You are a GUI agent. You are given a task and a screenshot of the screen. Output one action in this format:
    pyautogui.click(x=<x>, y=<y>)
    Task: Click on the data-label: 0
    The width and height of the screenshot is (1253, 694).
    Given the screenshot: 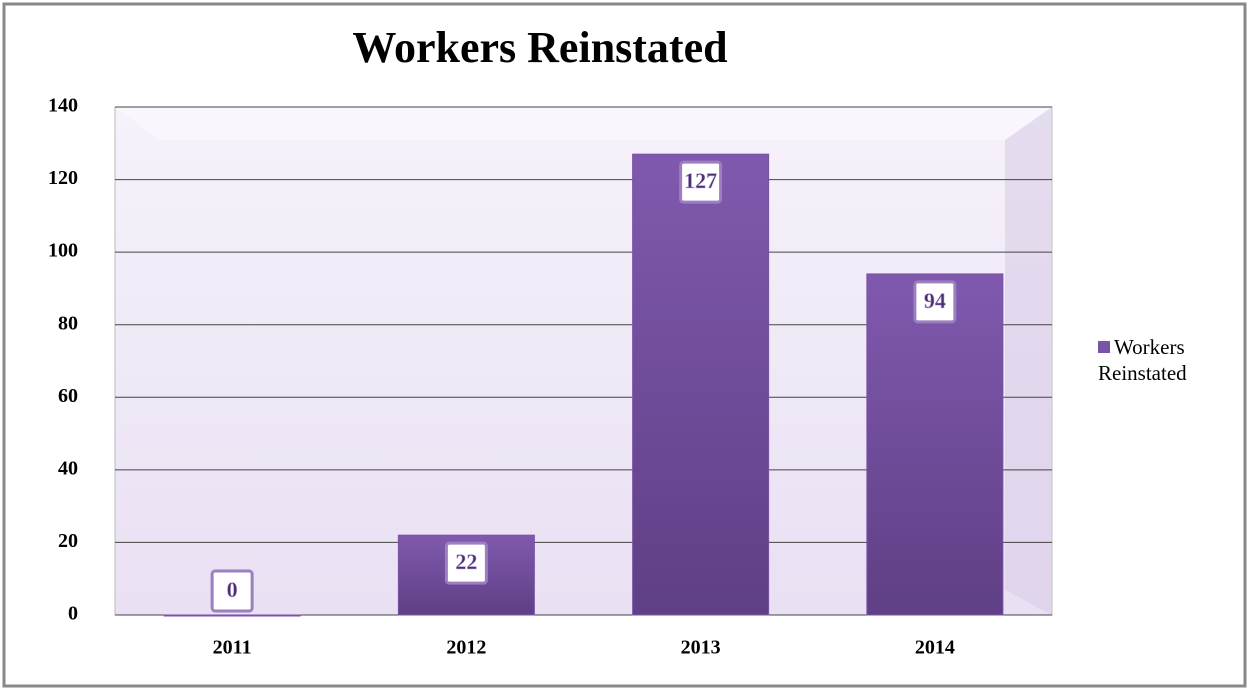 What is the action you would take?
    pyautogui.click(x=232, y=589)
    